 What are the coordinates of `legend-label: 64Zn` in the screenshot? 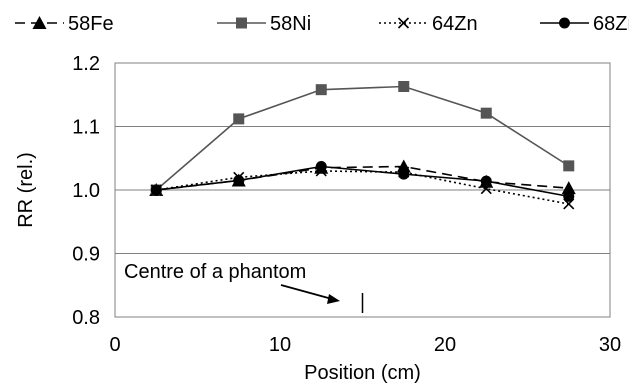 It's located at (455, 24).